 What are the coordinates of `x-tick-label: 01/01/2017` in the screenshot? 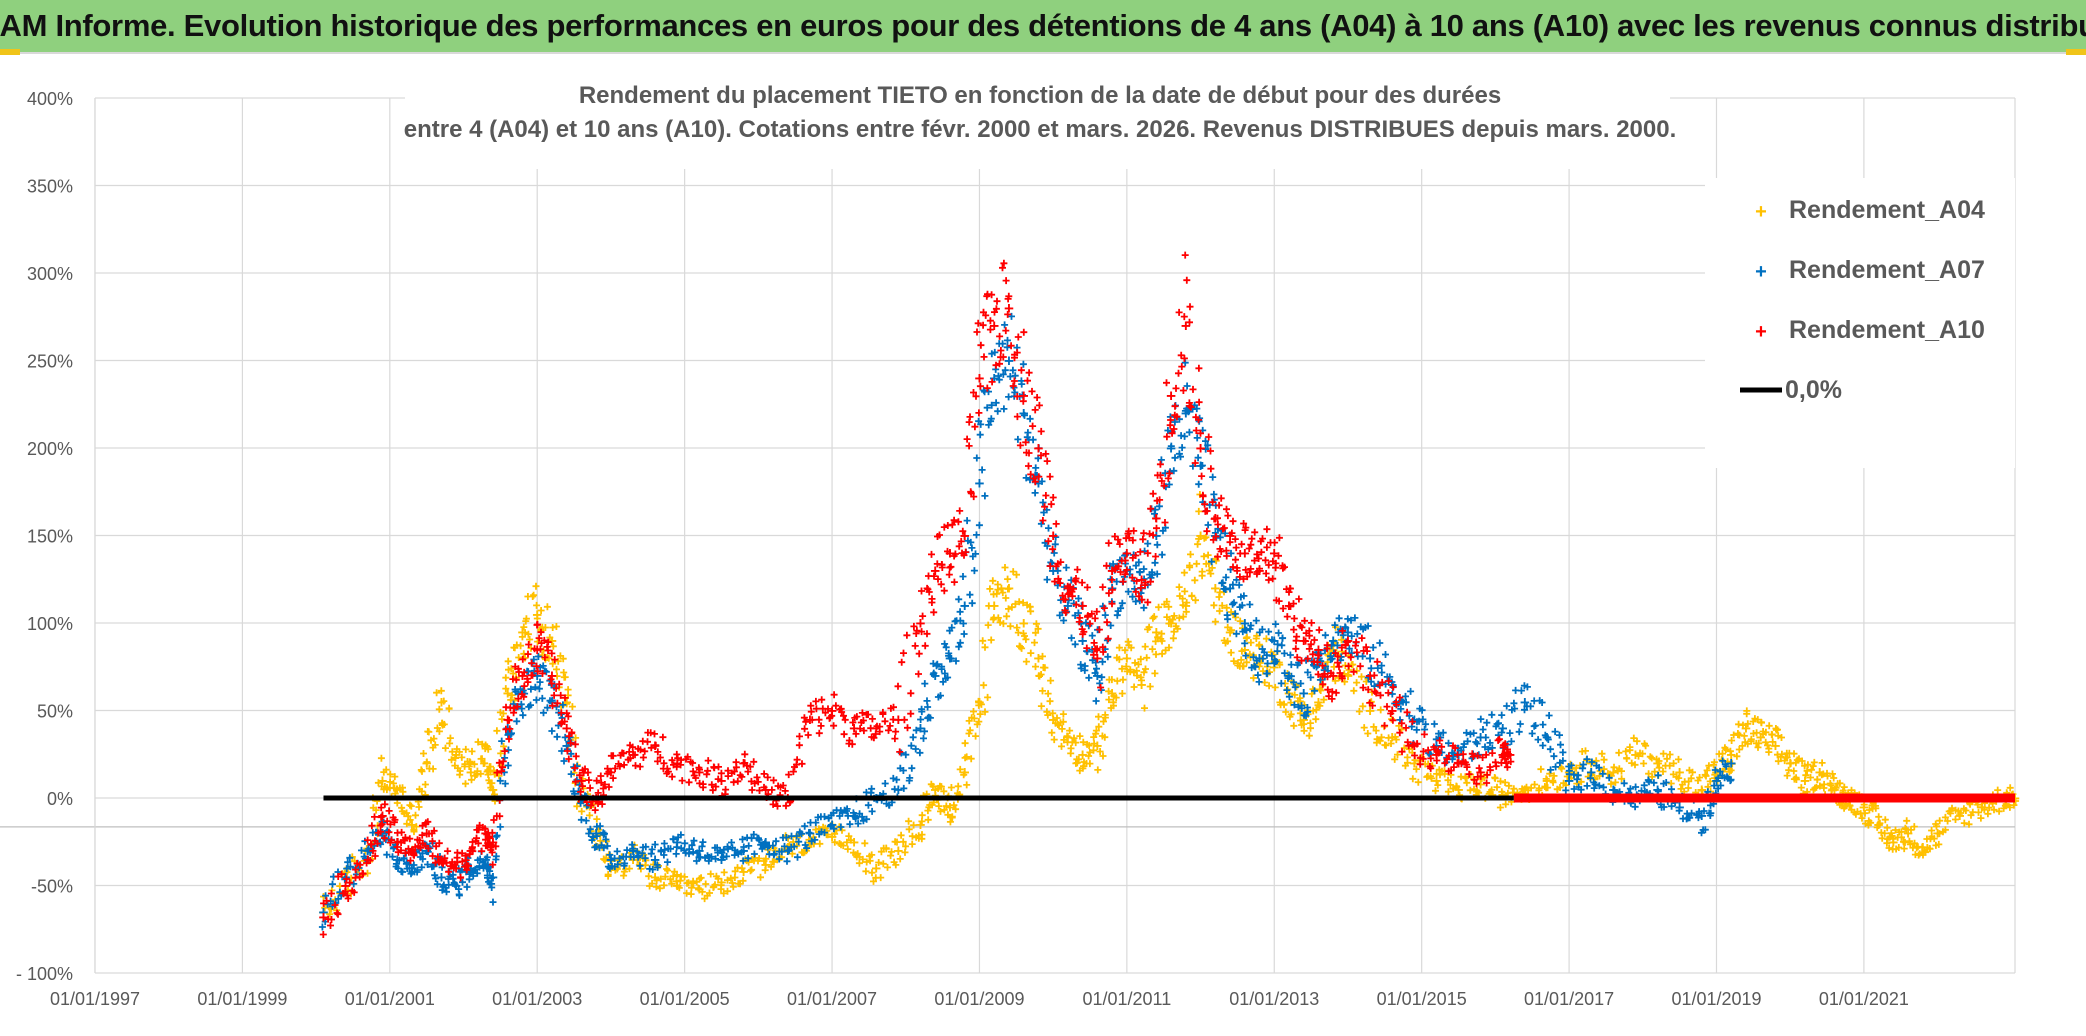 It's located at (1569, 999).